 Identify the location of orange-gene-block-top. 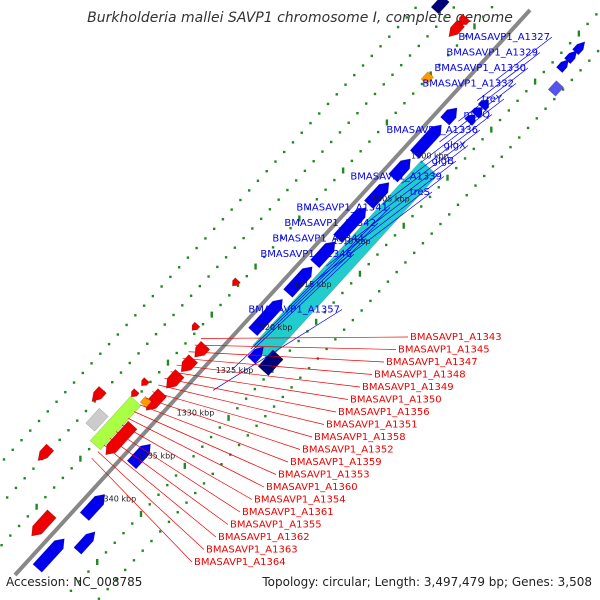
(427, 78).